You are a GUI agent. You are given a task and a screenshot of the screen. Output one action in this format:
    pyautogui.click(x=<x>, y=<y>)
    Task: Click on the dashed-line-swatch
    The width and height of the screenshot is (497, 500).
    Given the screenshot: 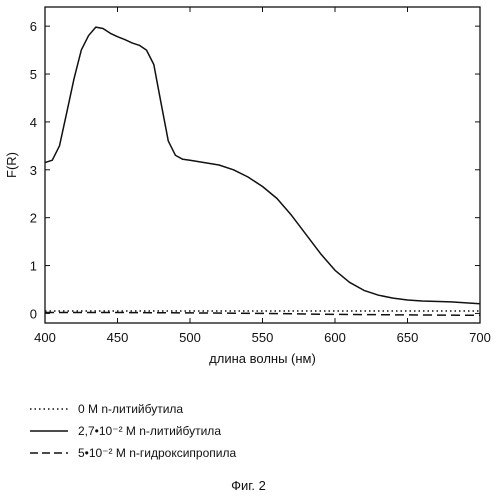 What is the action you would take?
    pyautogui.click(x=50, y=453)
    